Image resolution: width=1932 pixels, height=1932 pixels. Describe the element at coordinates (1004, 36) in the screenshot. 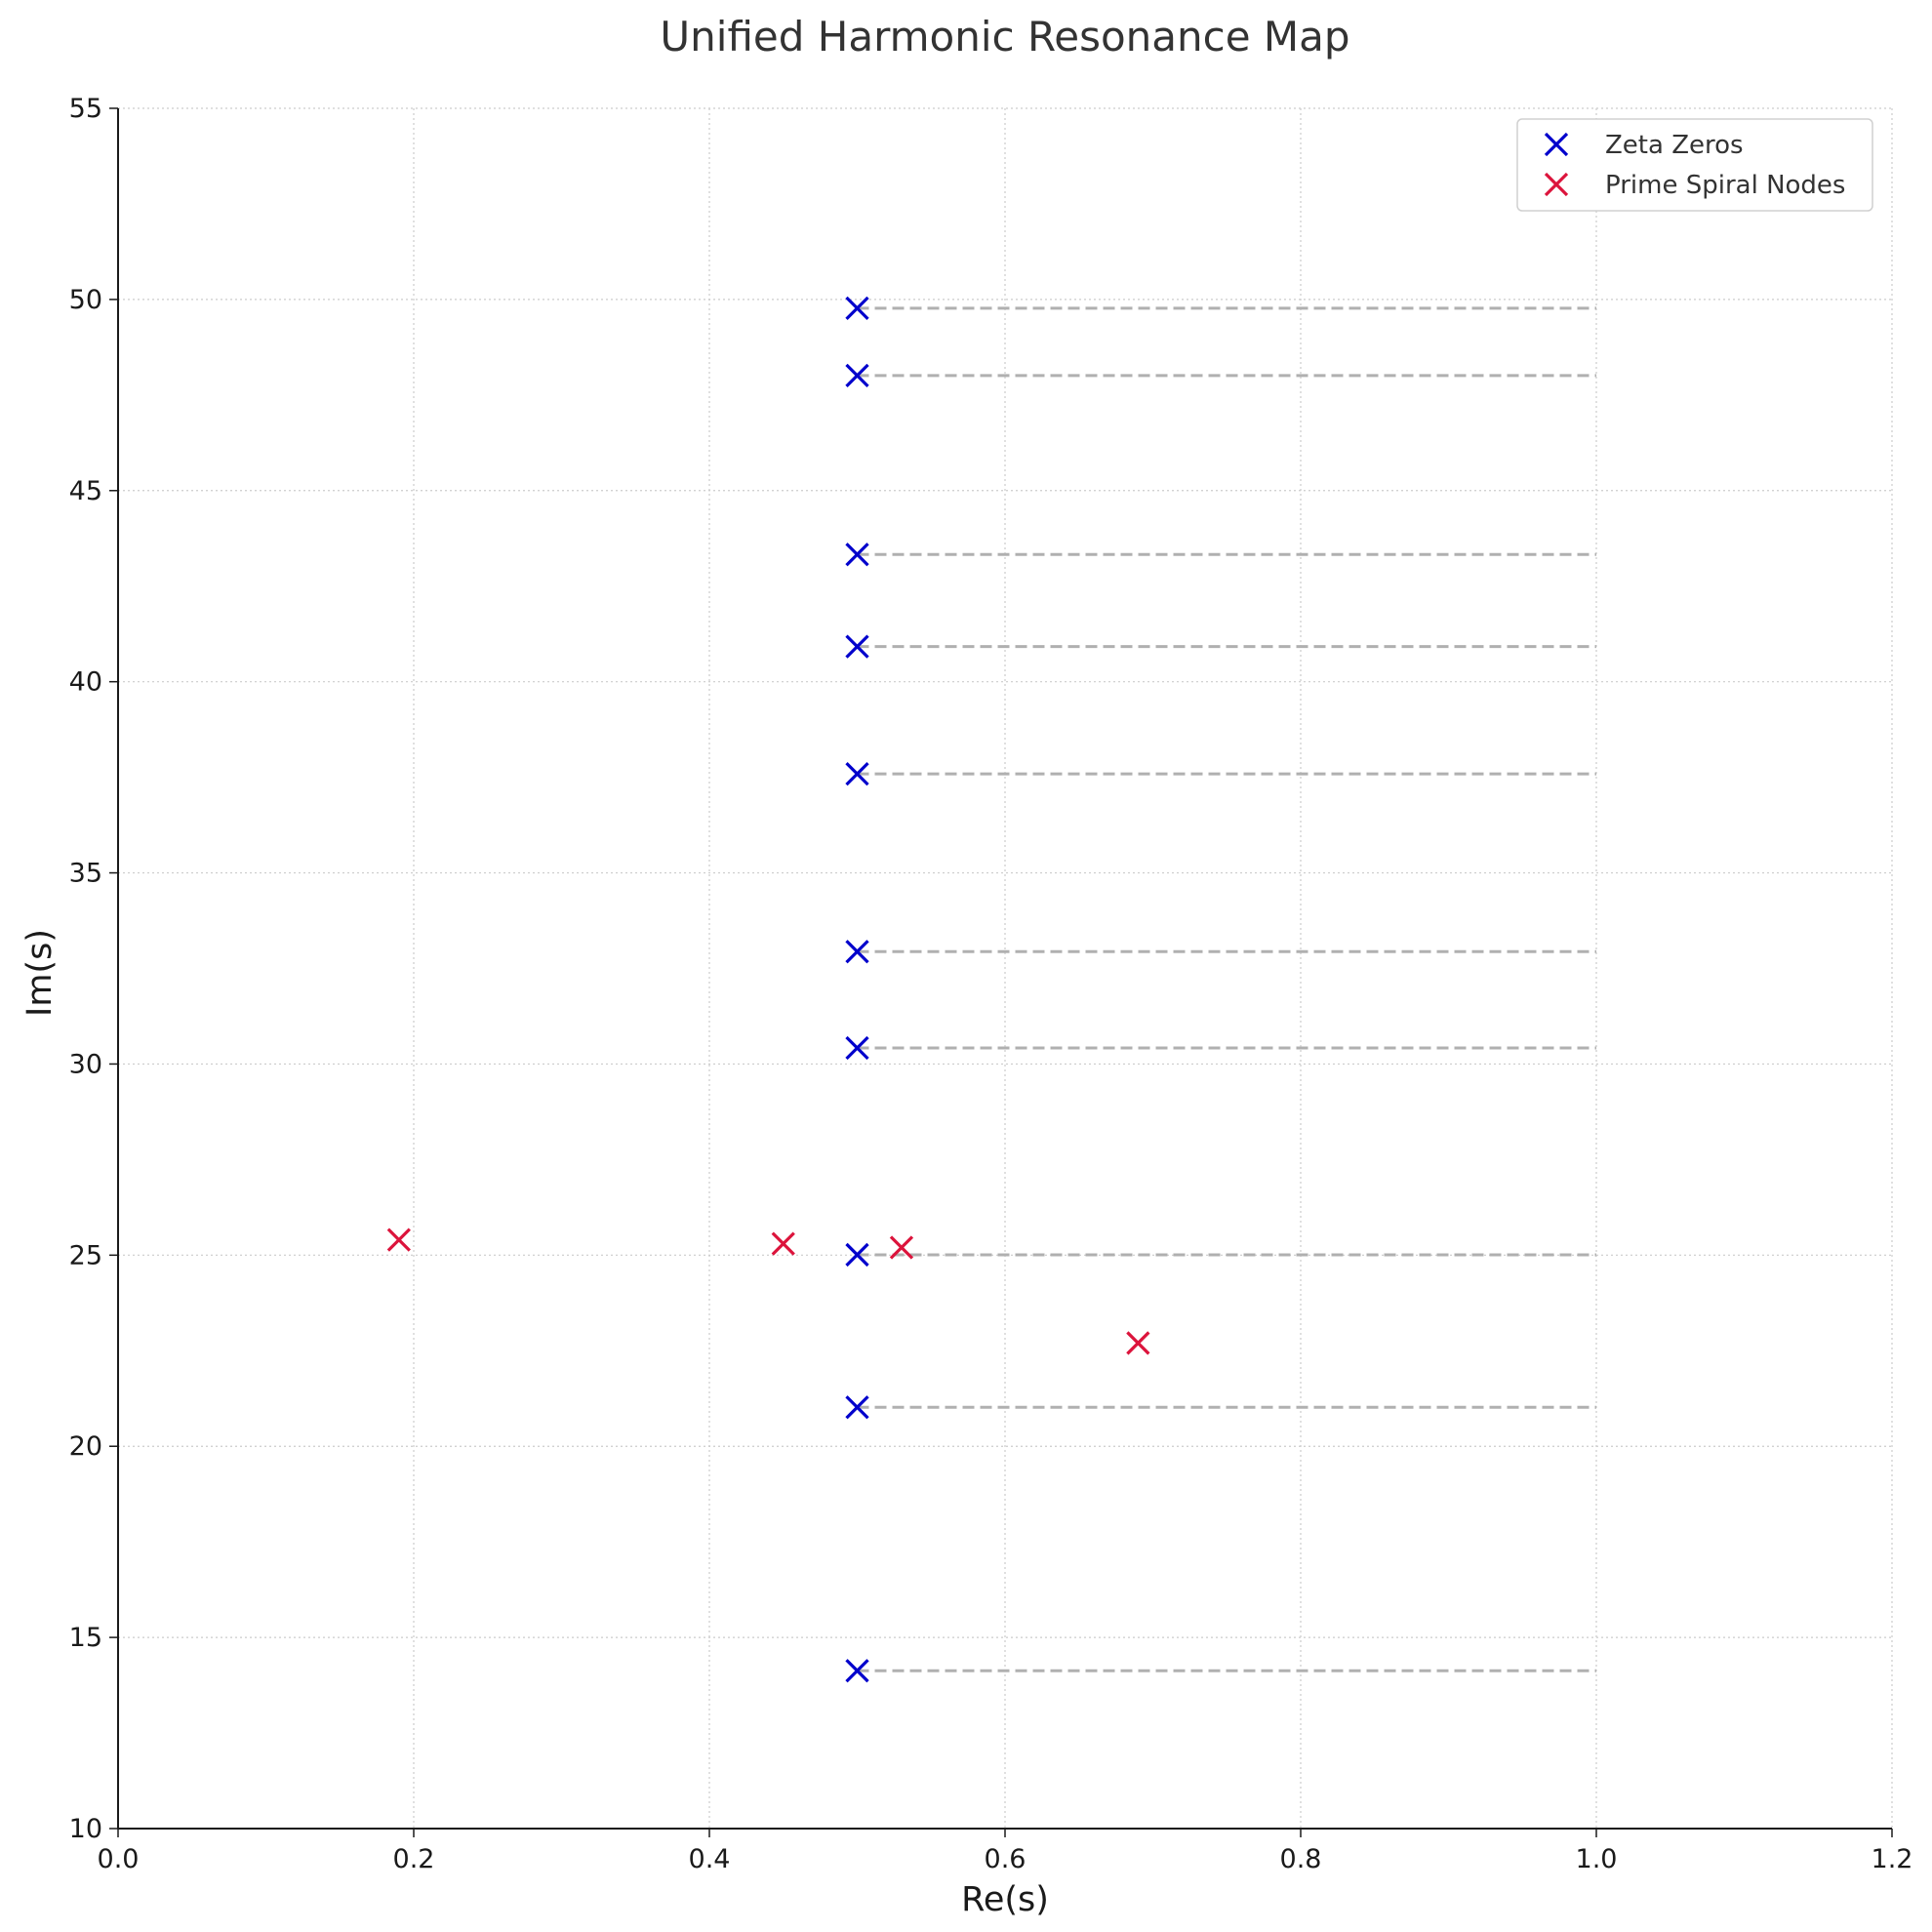

I see `chart-title: Unified Harmonic Resonance Map` at that location.